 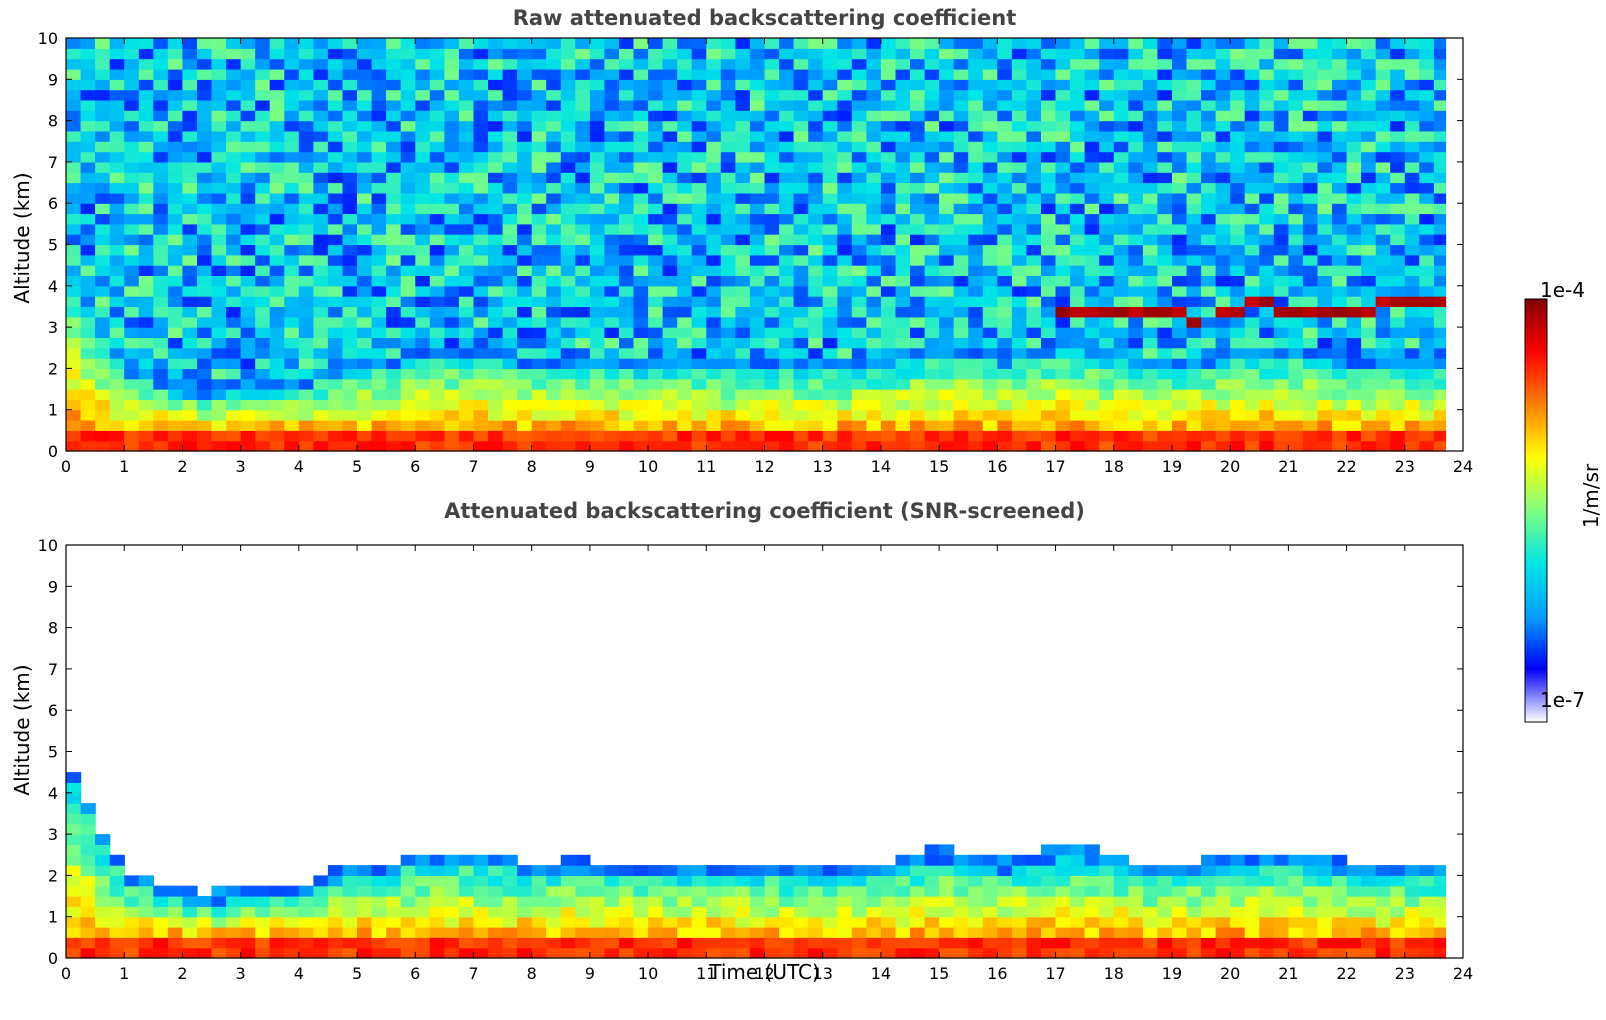 I want to click on x-tick-label: 17, so click(x=1055, y=973).